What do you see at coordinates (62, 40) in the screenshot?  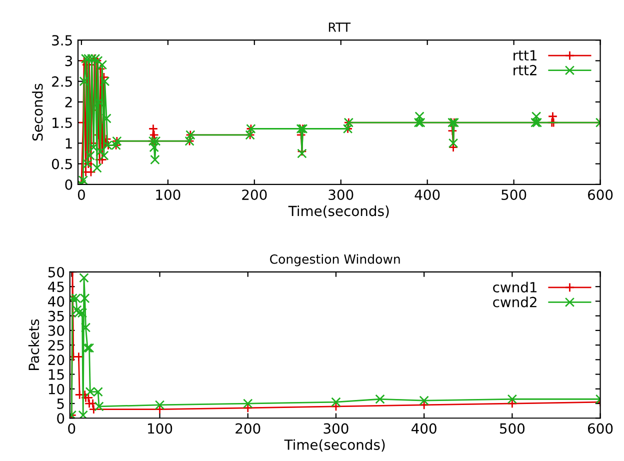 I see `y-tick-label: 3.5` at bounding box center [62, 40].